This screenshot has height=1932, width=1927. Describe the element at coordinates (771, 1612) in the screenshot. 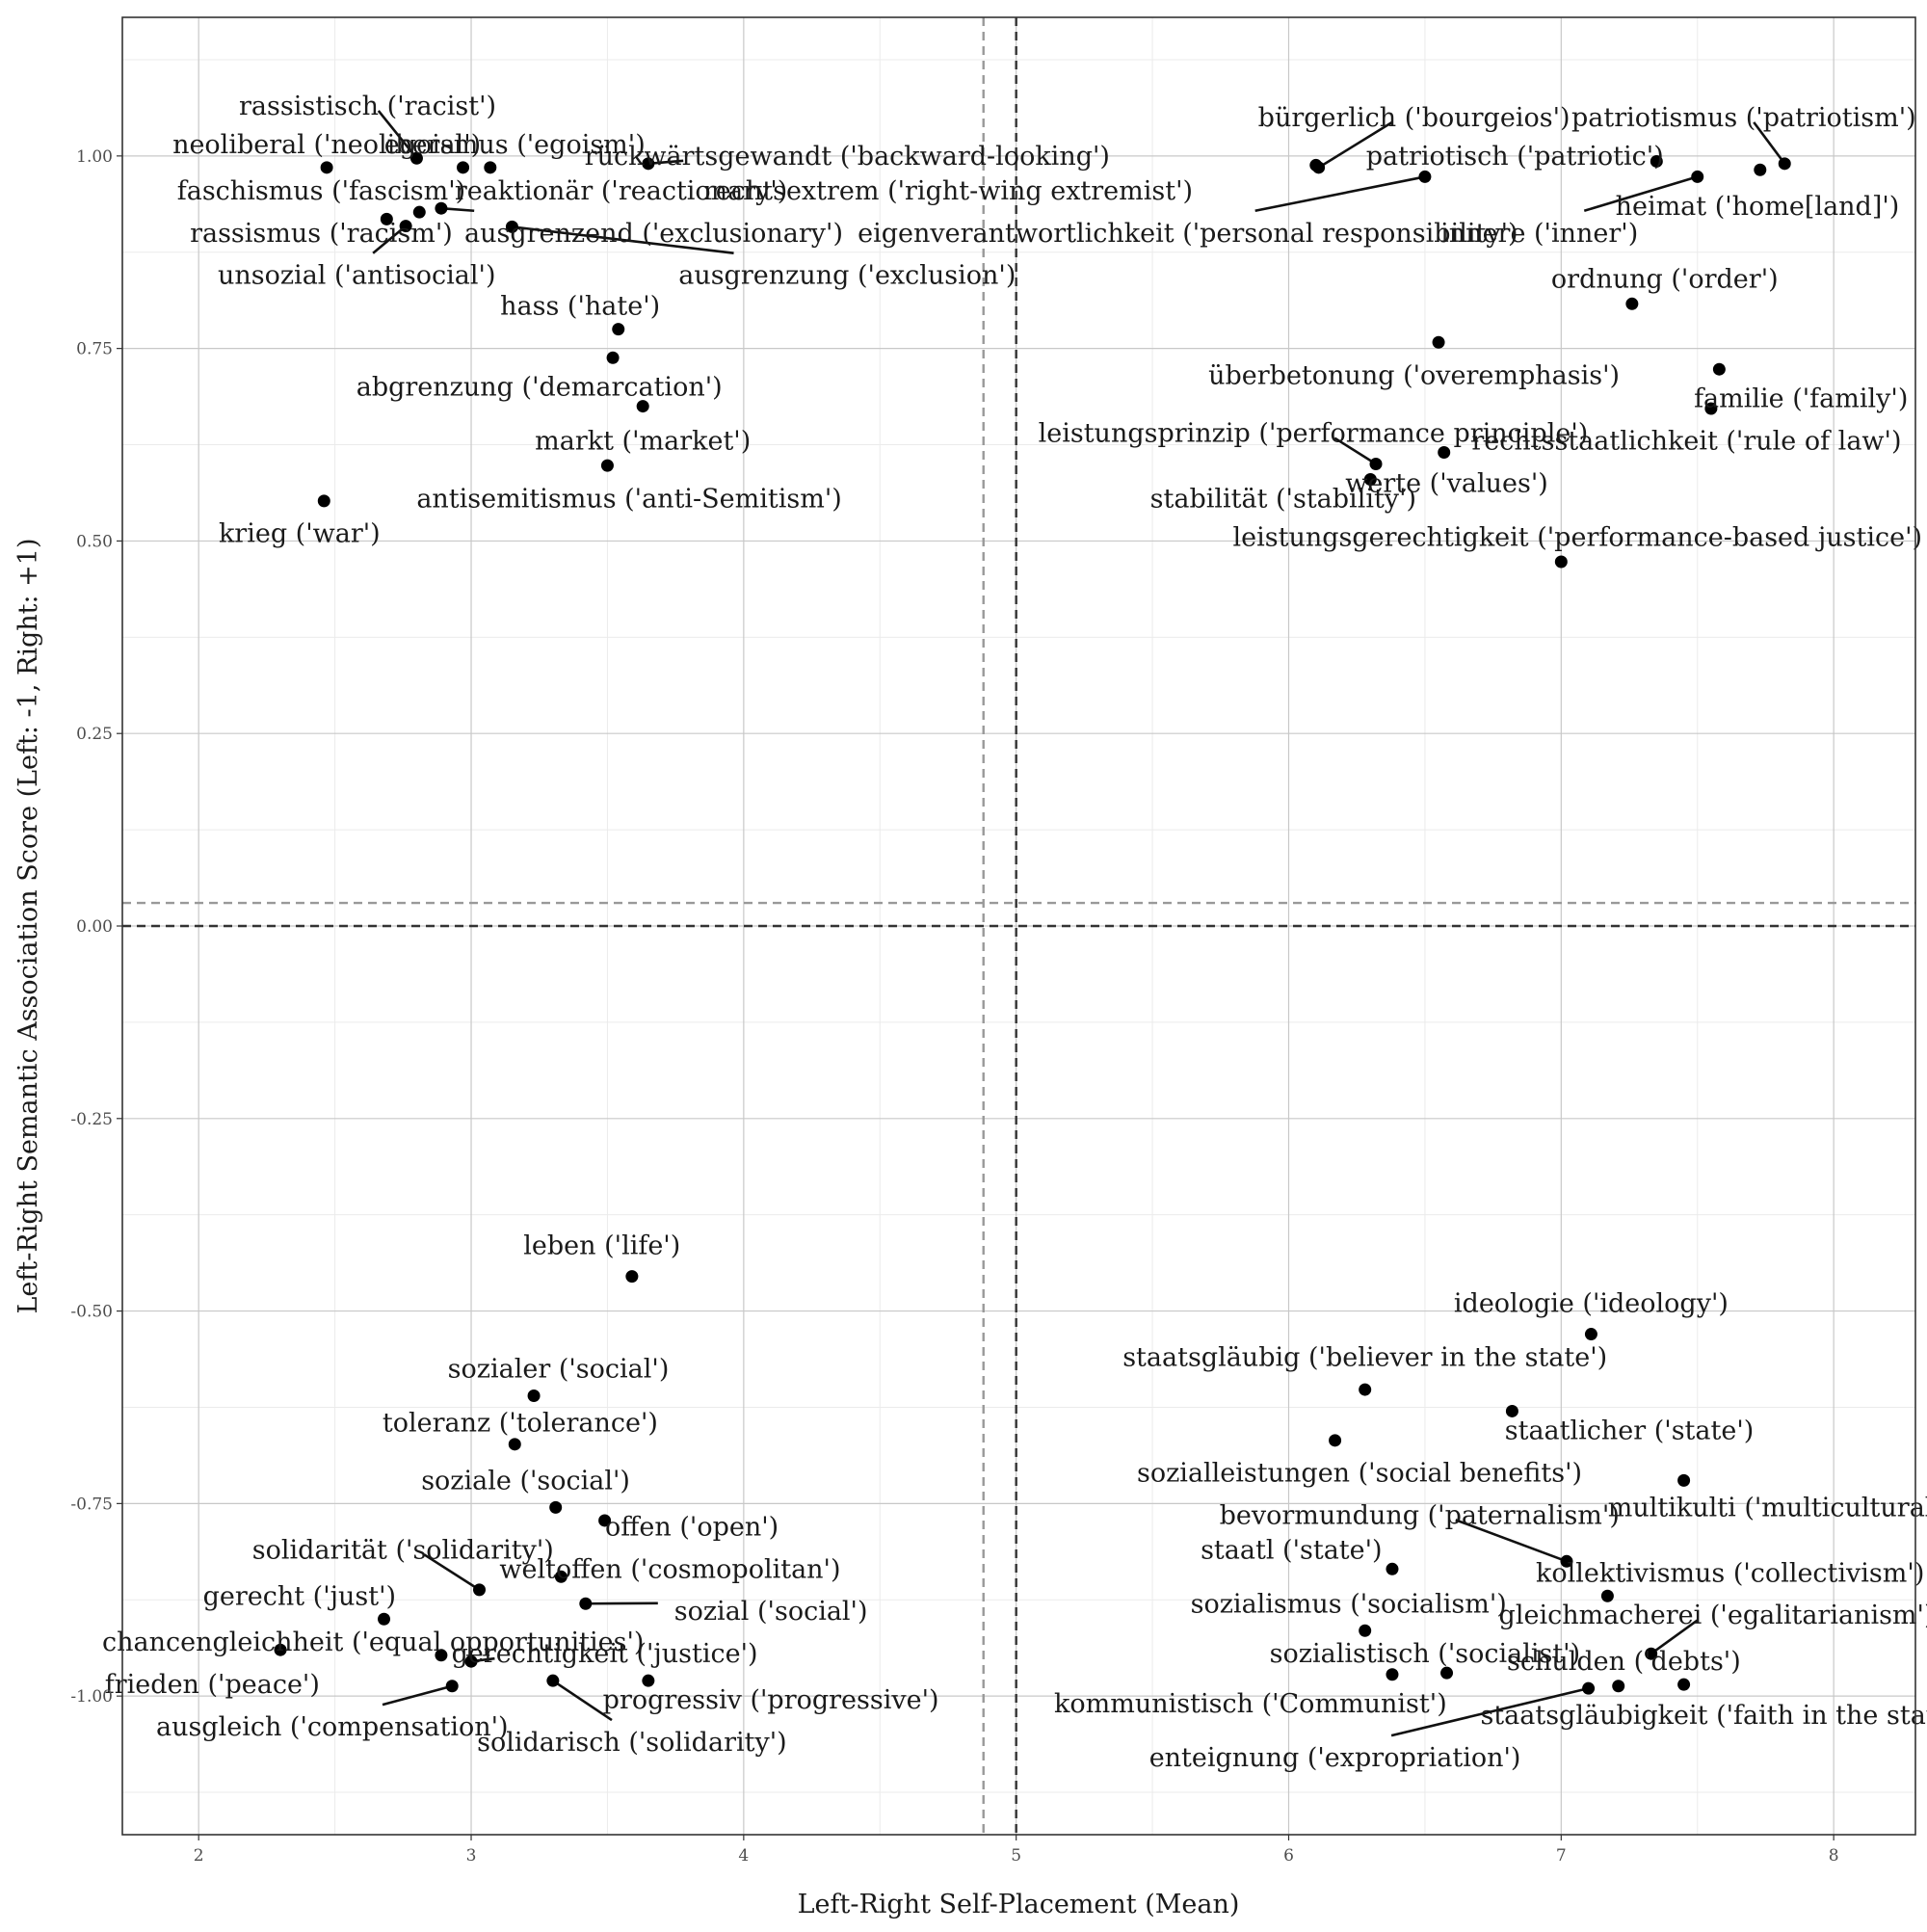

I see `data-point-label: sozial ('social')` at that location.